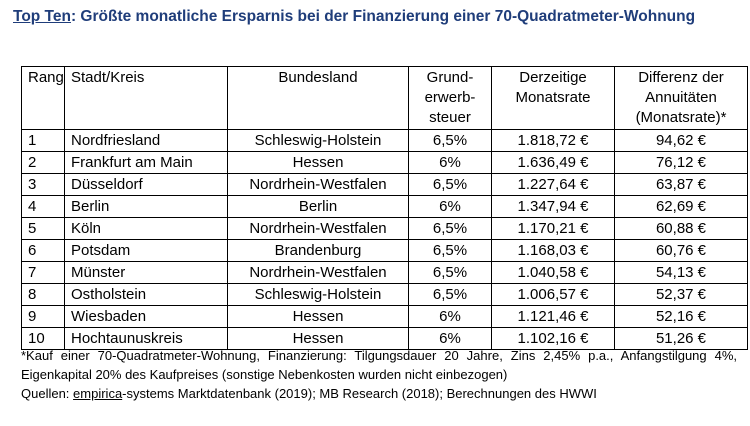 This screenshot has height=426, width=750. What do you see at coordinates (43, 250) in the screenshot?
I see `cell-rank: 6` at bounding box center [43, 250].